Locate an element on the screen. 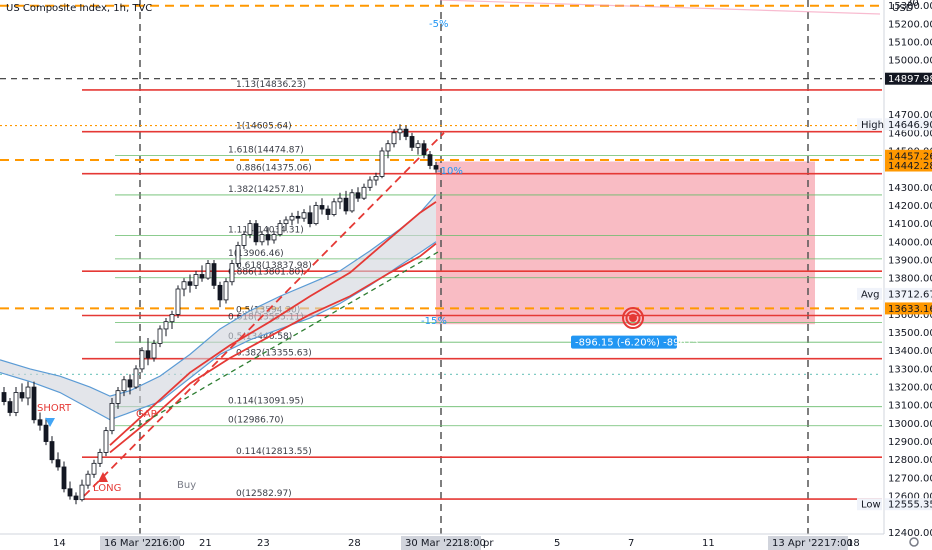 The image size is (932, 550). chart-title: US Composite Index, 1h, TVC is located at coordinates (79, 8).